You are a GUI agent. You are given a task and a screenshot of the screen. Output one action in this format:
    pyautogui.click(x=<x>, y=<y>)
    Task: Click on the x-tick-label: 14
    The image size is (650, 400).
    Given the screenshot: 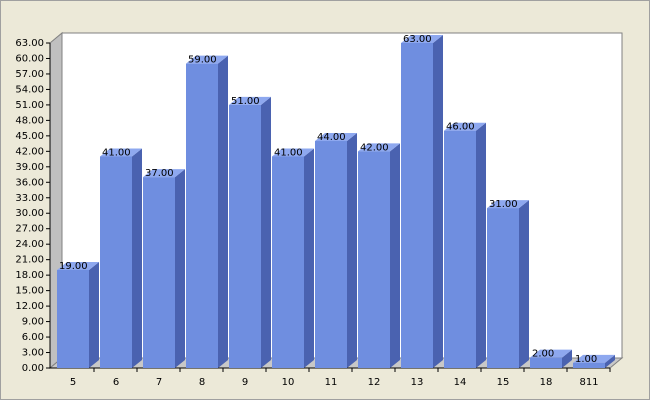 What is the action you would take?
    pyautogui.click(x=460, y=382)
    